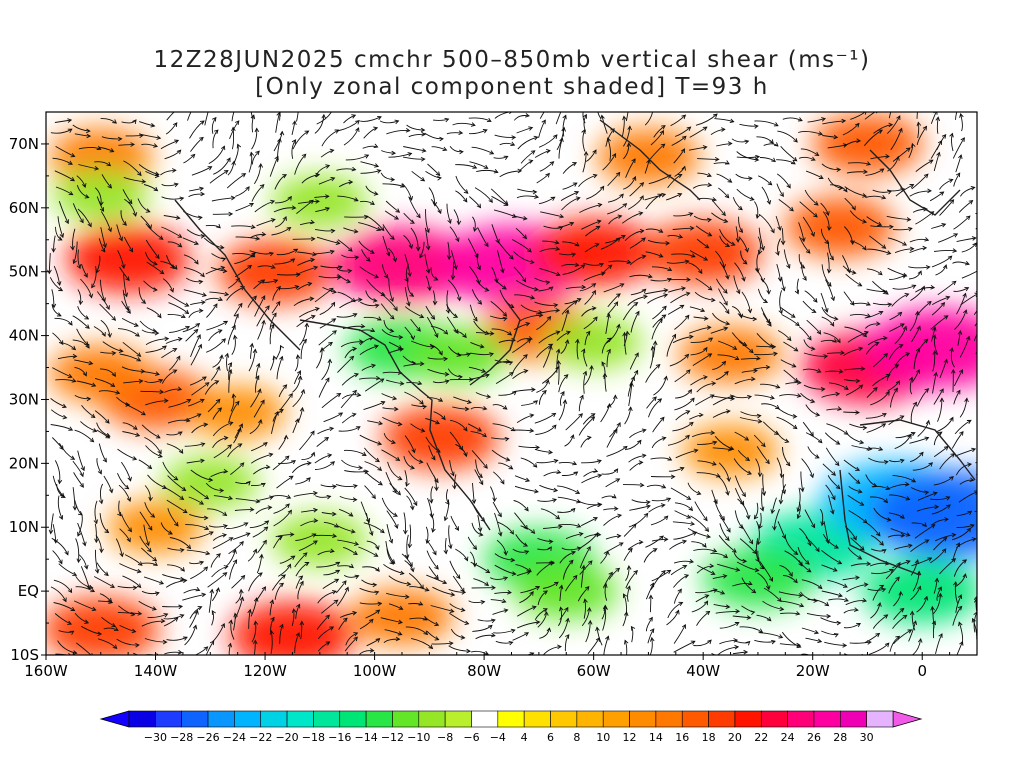 The image size is (1024, 768). I want to click on lat-tick-label: 10N, so click(24, 527).